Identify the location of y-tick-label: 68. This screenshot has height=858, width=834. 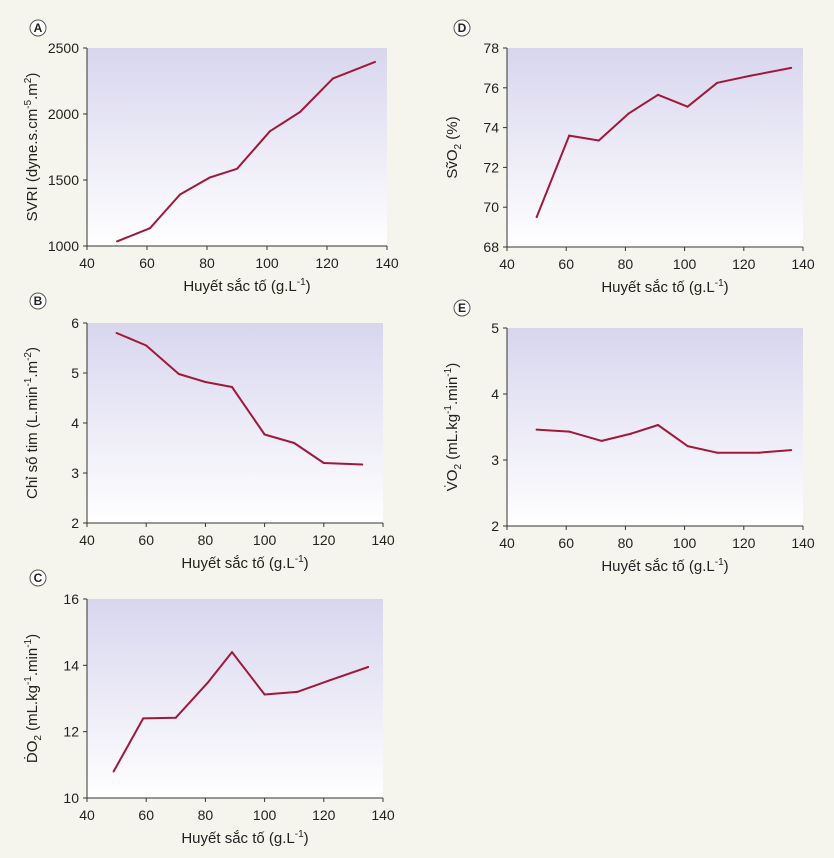
(491, 247).